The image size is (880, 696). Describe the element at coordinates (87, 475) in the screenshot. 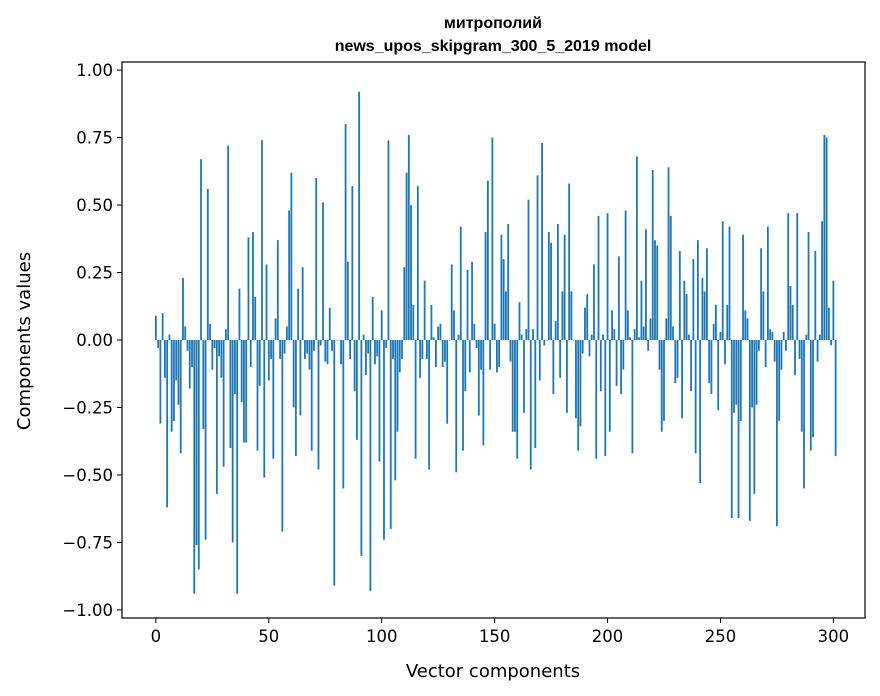

I see `y-tick-label: −0.50` at that location.